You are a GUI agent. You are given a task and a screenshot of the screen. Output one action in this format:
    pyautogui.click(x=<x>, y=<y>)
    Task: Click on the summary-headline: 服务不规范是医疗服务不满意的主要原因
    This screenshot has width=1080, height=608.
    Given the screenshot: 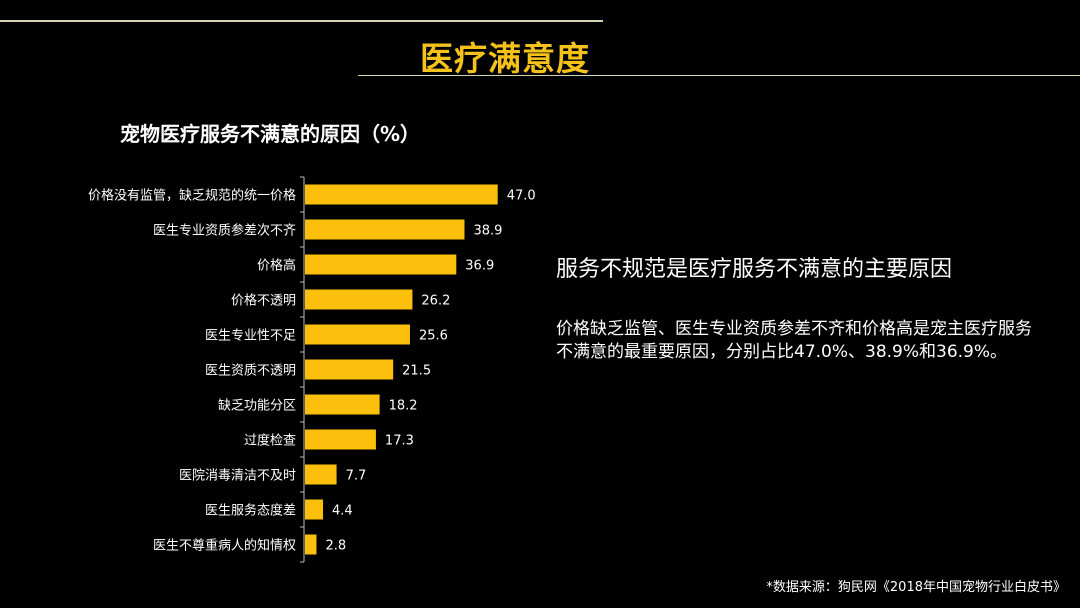 What is the action you would take?
    pyautogui.click(x=754, y=269)
    